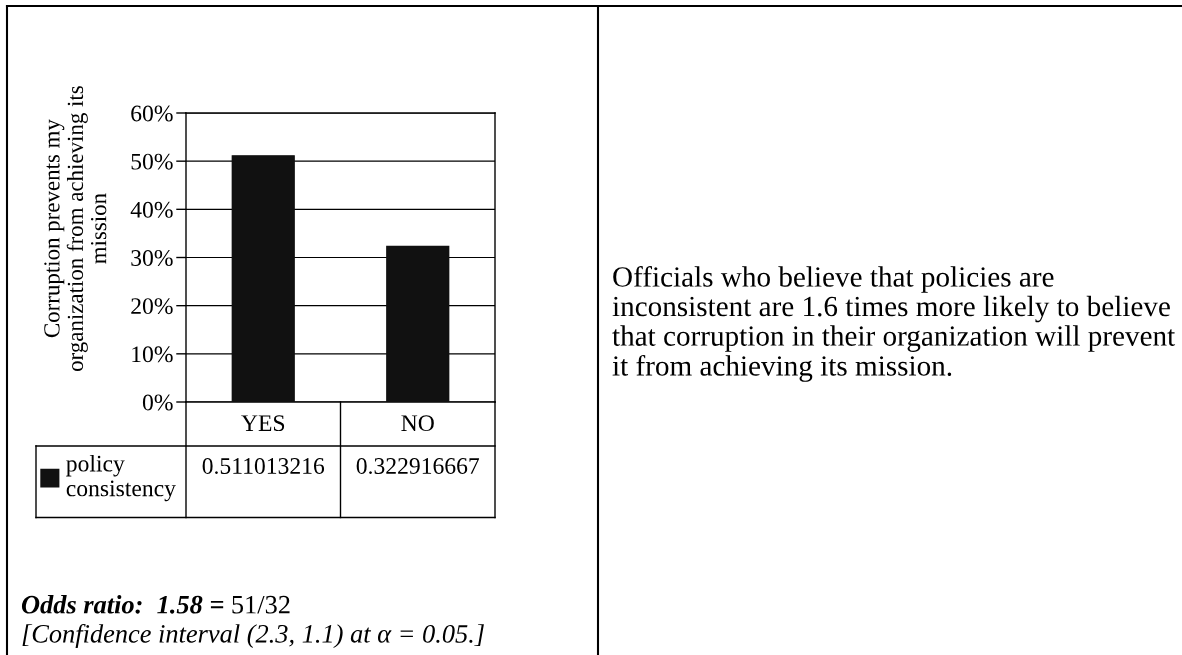  I want to click on y-tick-label: 50%, so click(152, 161).